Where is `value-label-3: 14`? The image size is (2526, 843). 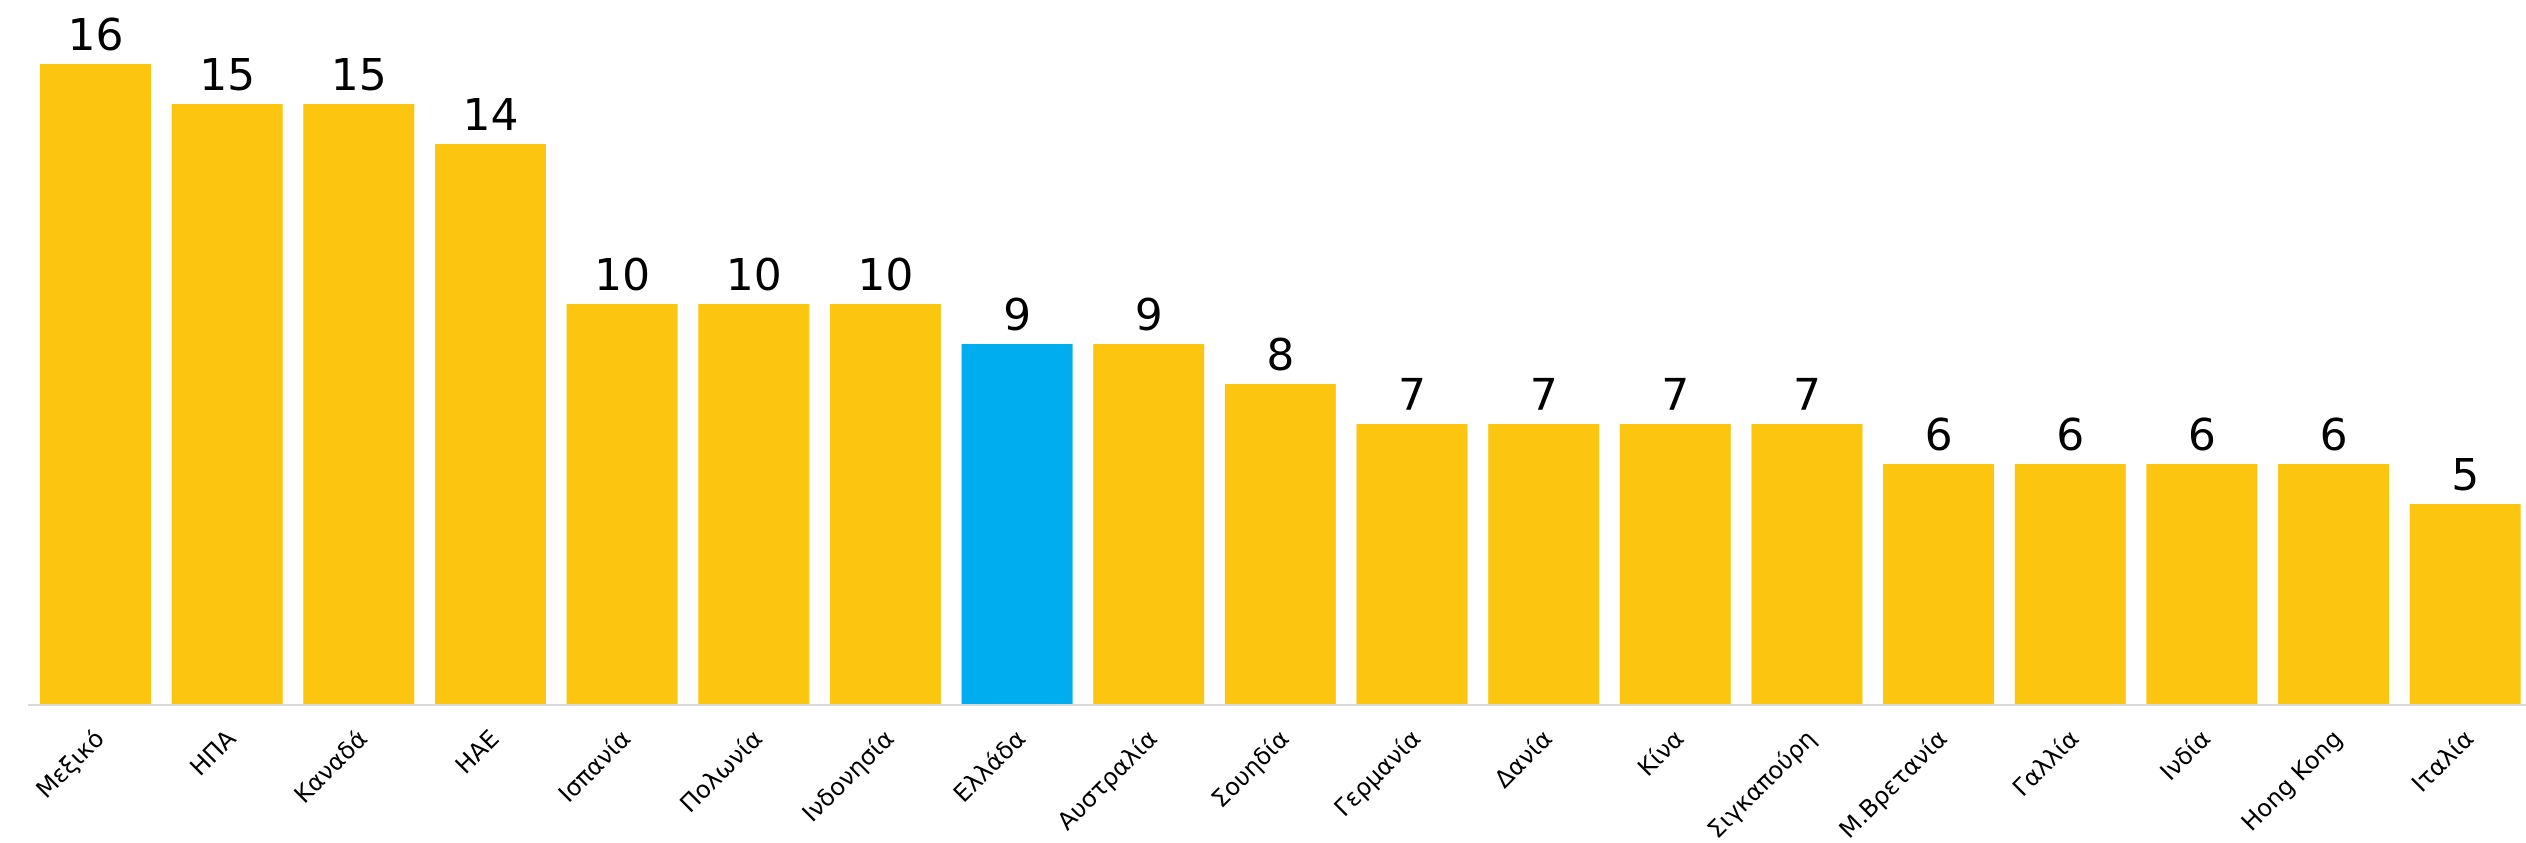 value-label-3: 14 is located at coordinates (491, 115).